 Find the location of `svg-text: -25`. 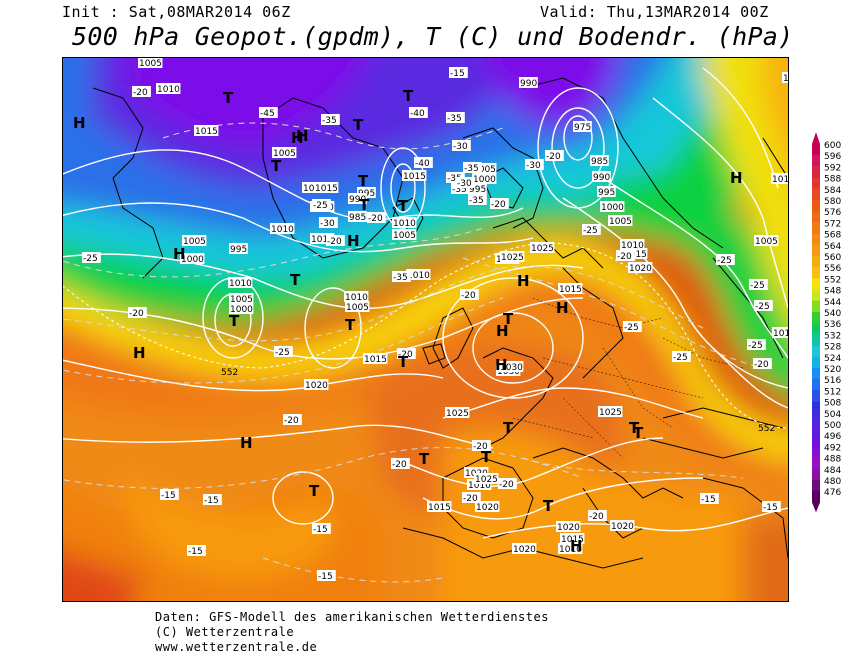

svg-text: -25 is located at coordinates (590, 231).